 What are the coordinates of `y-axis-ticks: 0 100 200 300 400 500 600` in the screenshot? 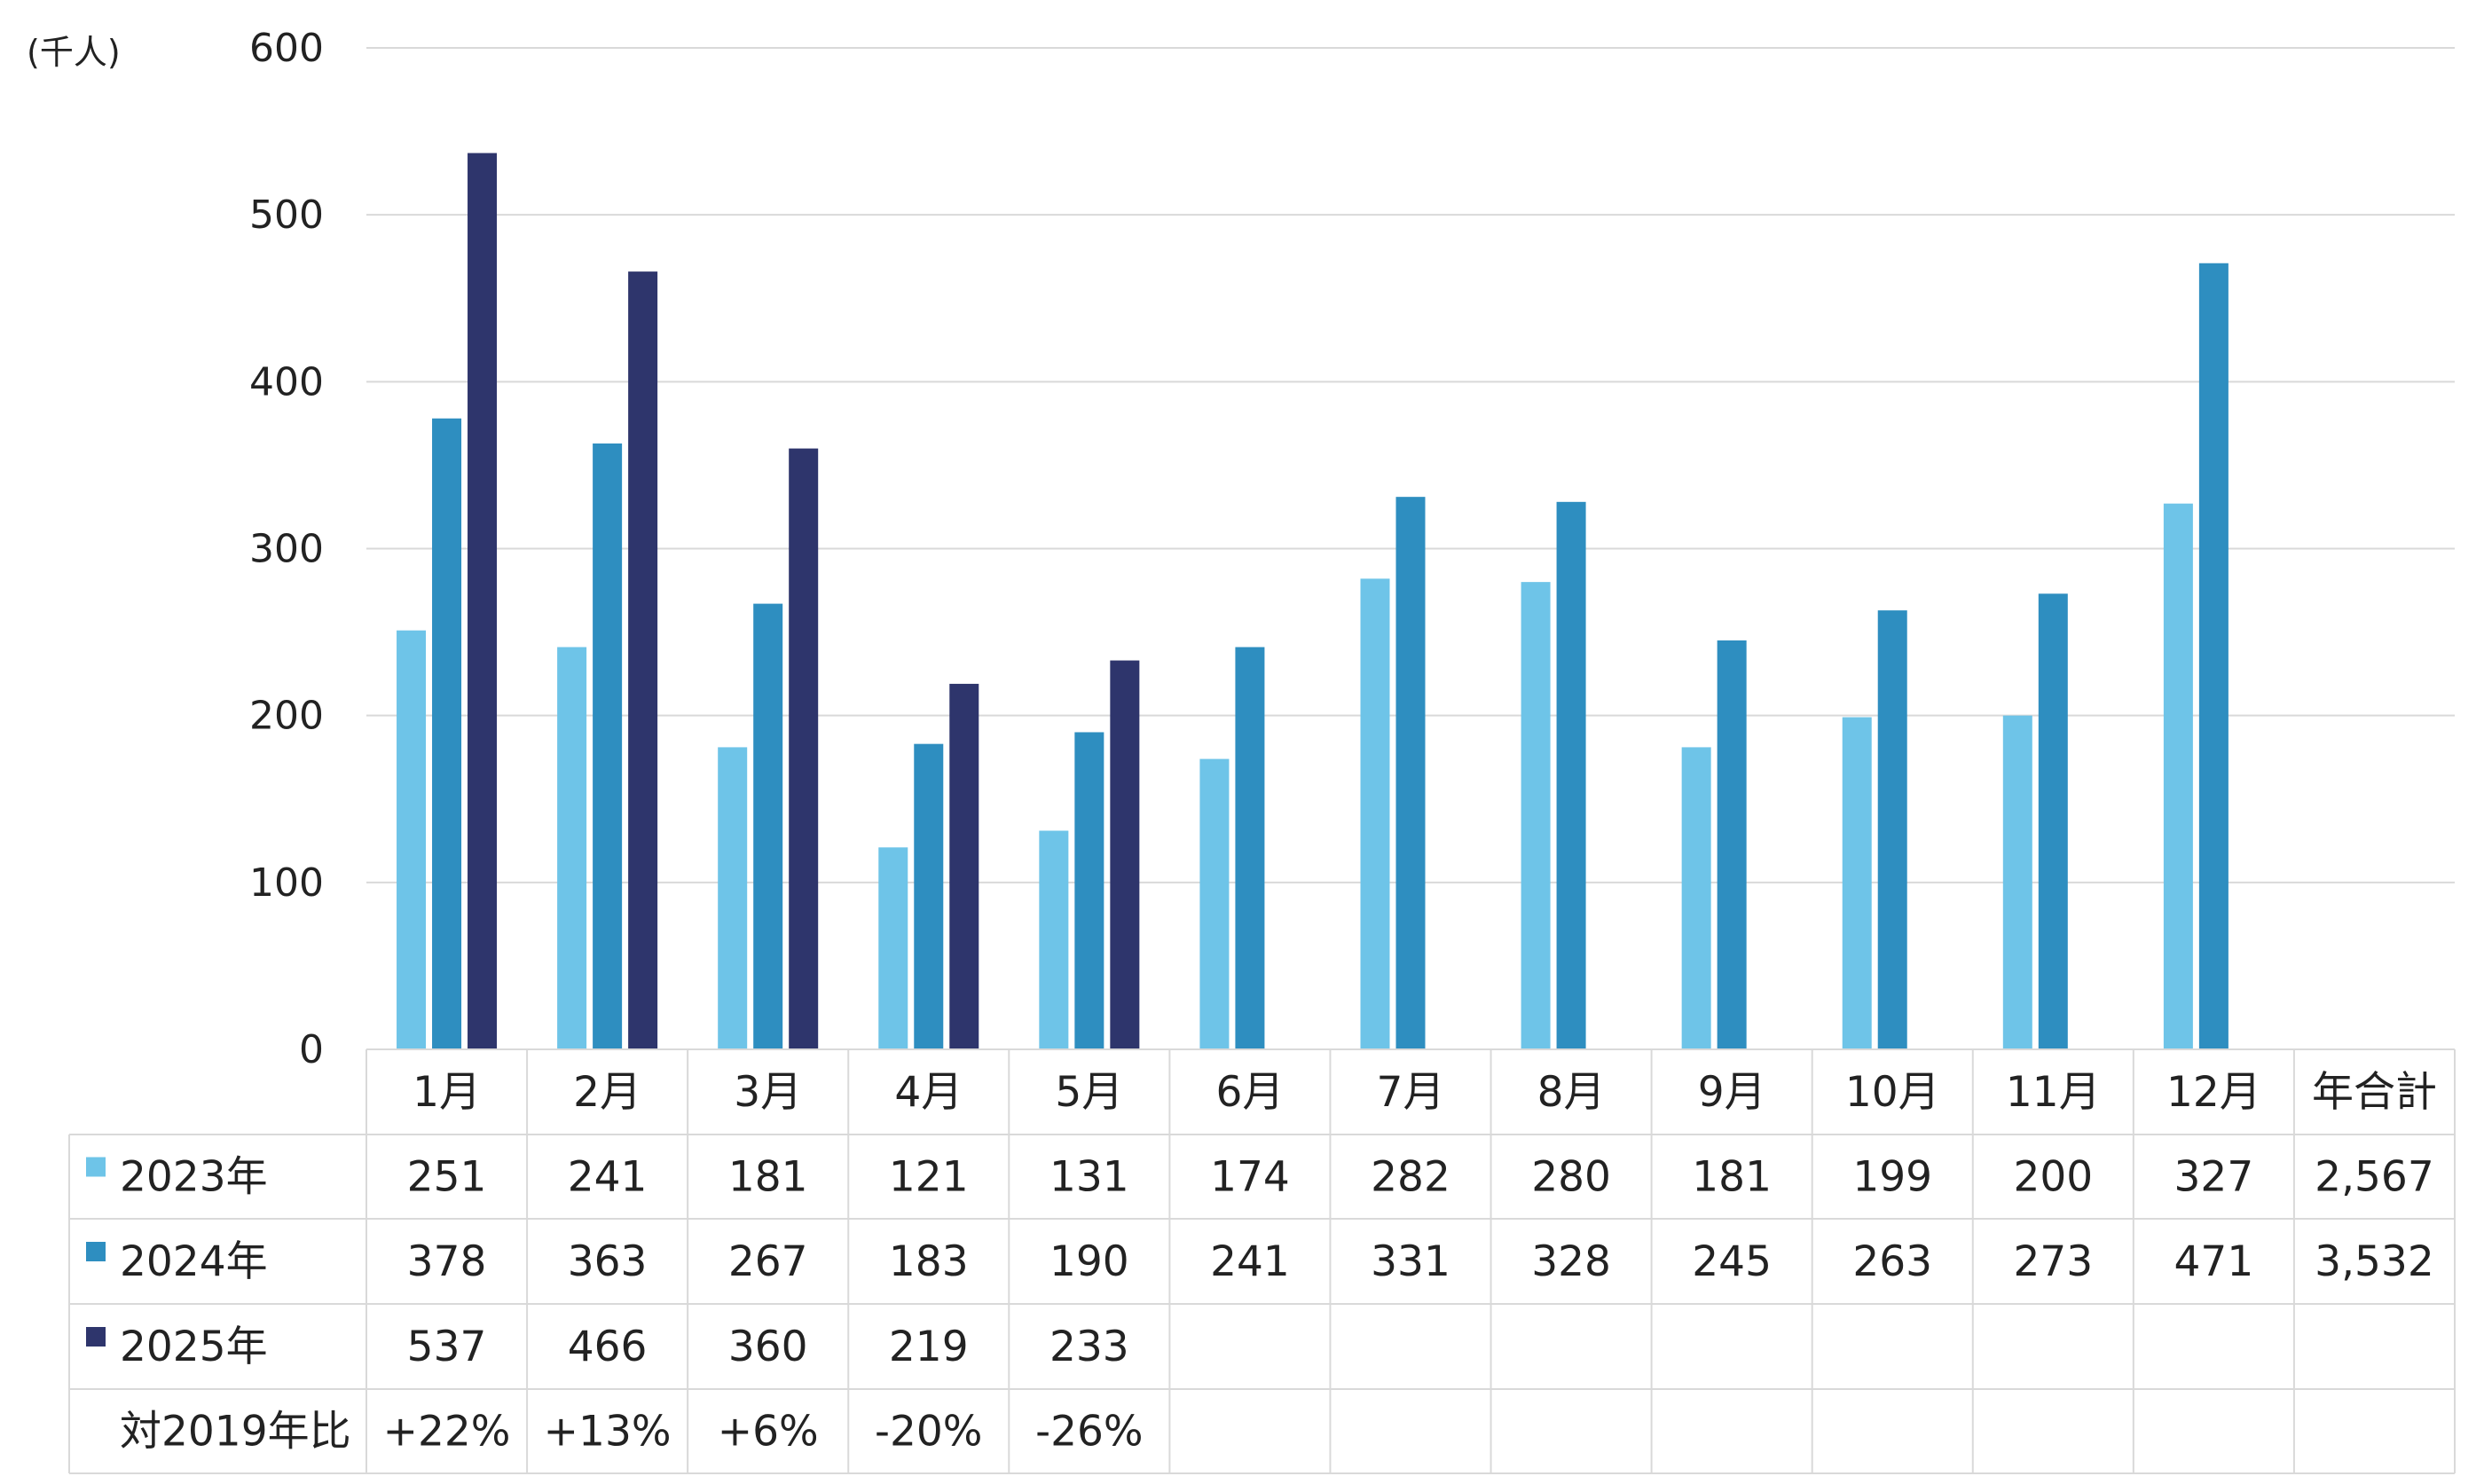 It's located at (286, 549).